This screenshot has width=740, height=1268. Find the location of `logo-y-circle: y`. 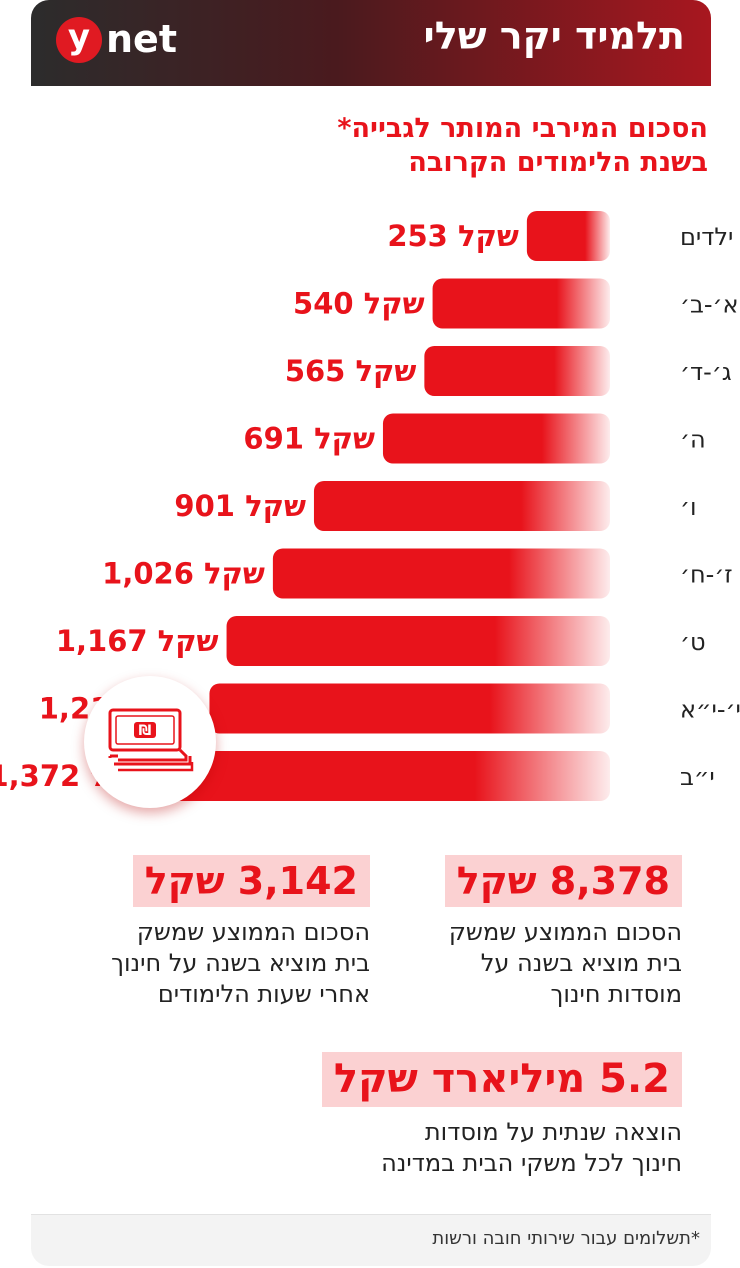

logo-y-circle: y is located at coordinates (79, 40).